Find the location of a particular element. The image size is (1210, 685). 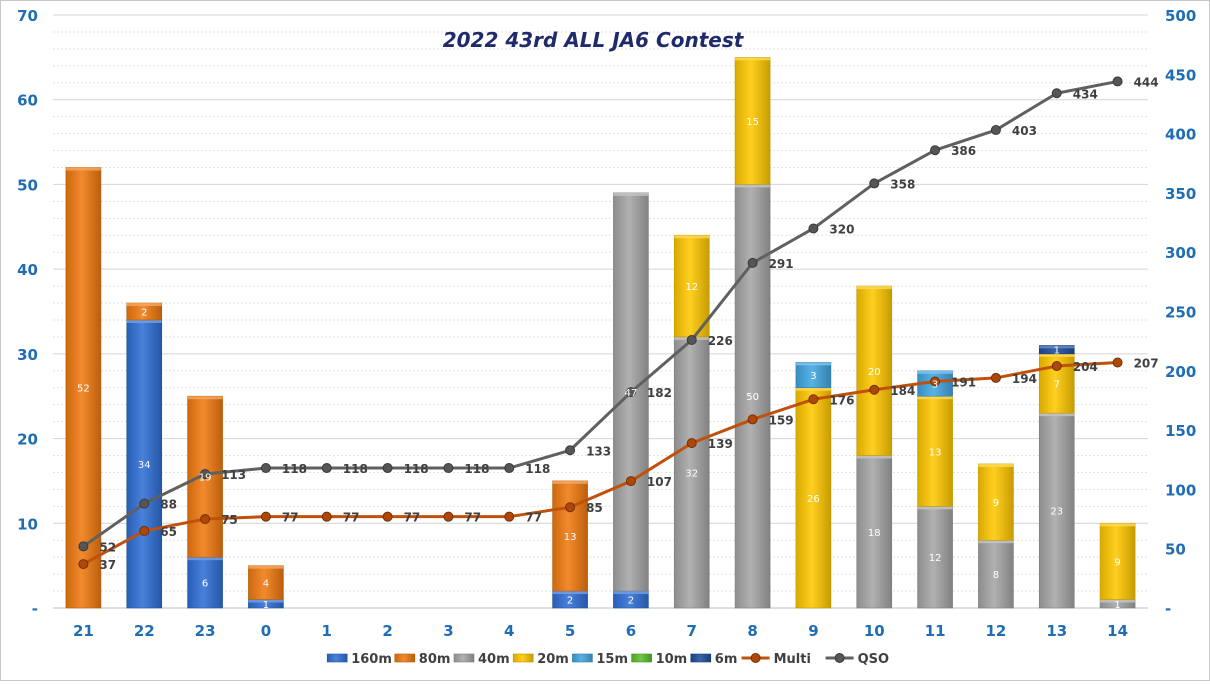

line-value-label: 358 is located at coordinates (902, 184).